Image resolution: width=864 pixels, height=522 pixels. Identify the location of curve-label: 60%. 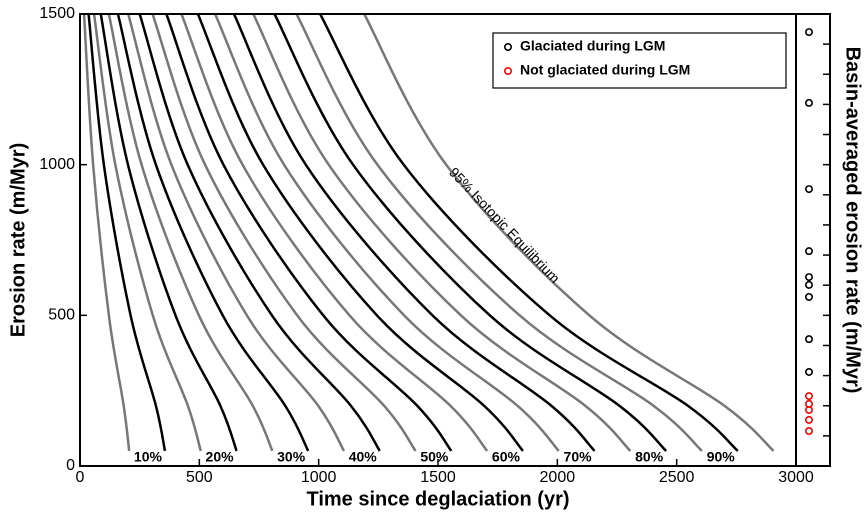
(506, 457).